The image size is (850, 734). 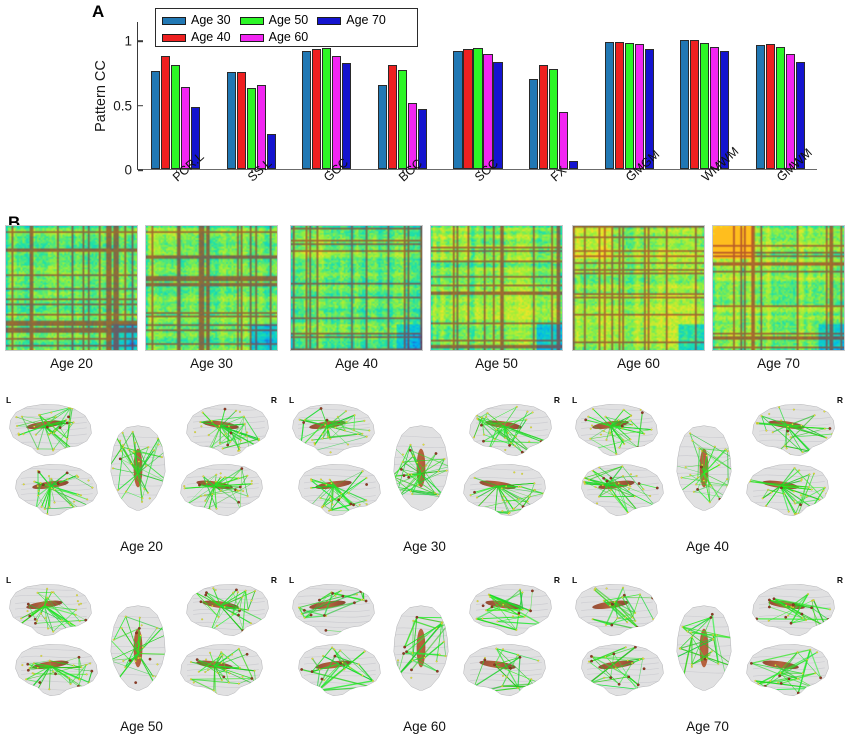 What do you see at coordinates (356, 363) in the screenshot?
I see `matrix-label: Age 40` at bounding box center [356, 363].